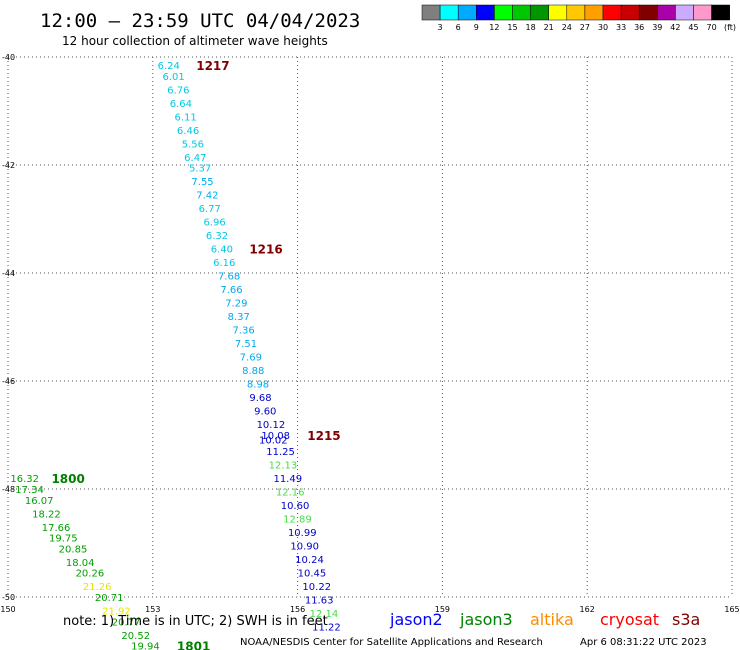  Describe the element at coordinates (273, 440) in the screenshot. I see `wave-height-point: 10.02` at that location.